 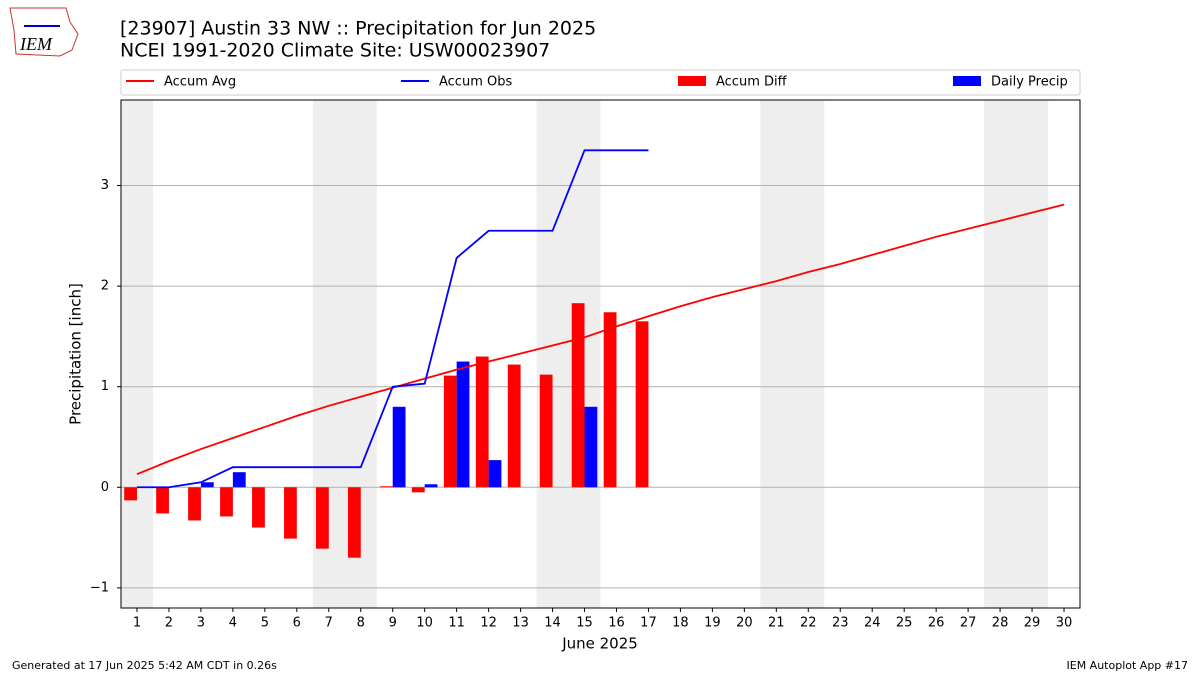 What do you see at coordinates (752, 82) in the screenshot?
I see `legend-label: Accum Diff` at bounding box center [752, 82].